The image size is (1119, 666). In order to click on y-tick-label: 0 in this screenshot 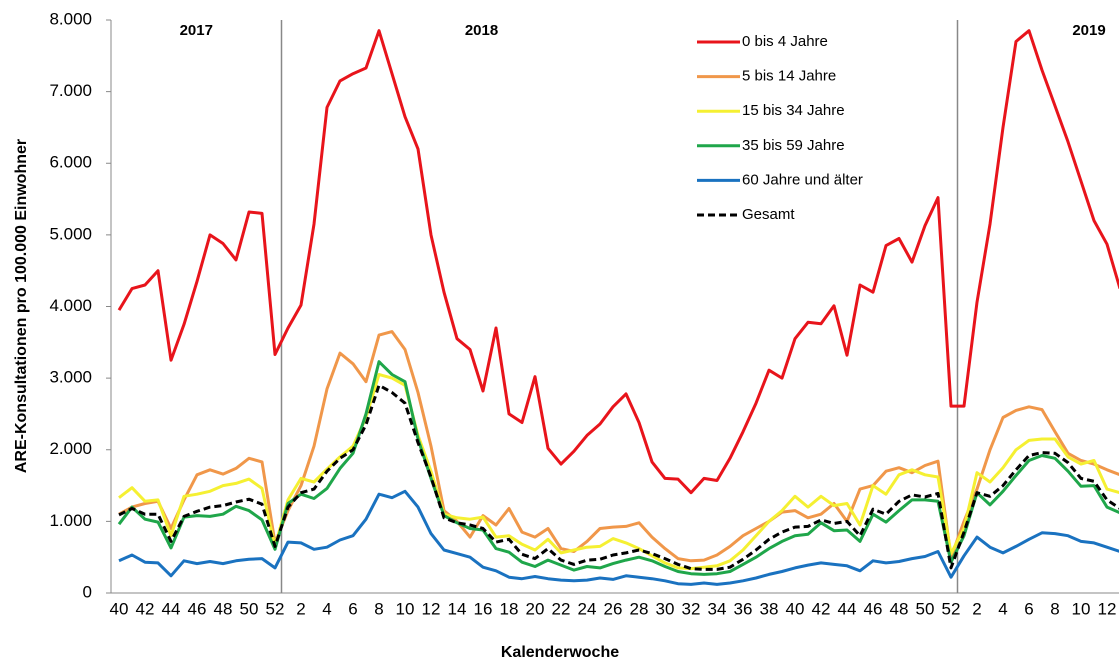, I will do `click(87, 591)`.